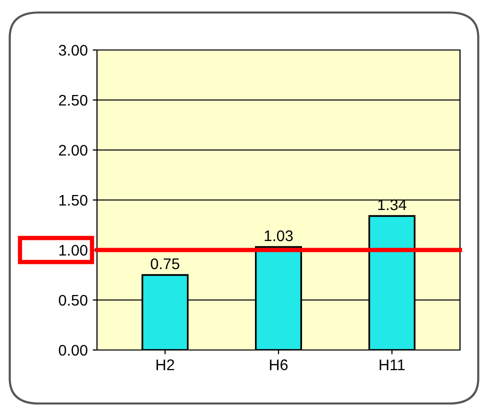  Describe the element at coordinates (73, 350) in the screenshot. I see `y-tick-label: 0.00` at that location.